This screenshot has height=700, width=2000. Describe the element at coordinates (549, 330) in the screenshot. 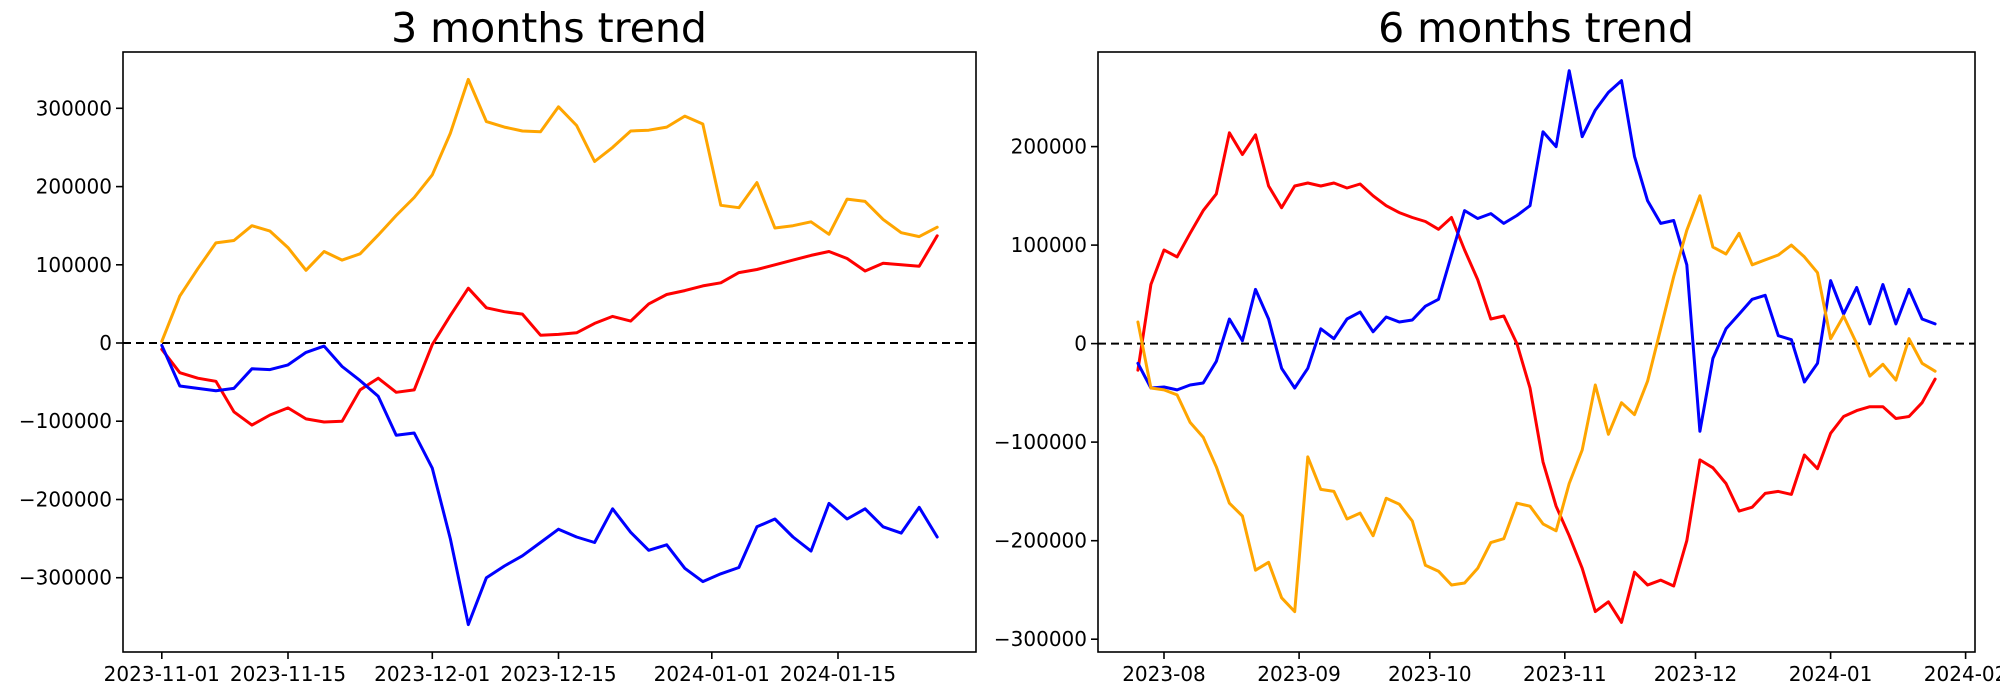

I see `series-red-line` at that location.